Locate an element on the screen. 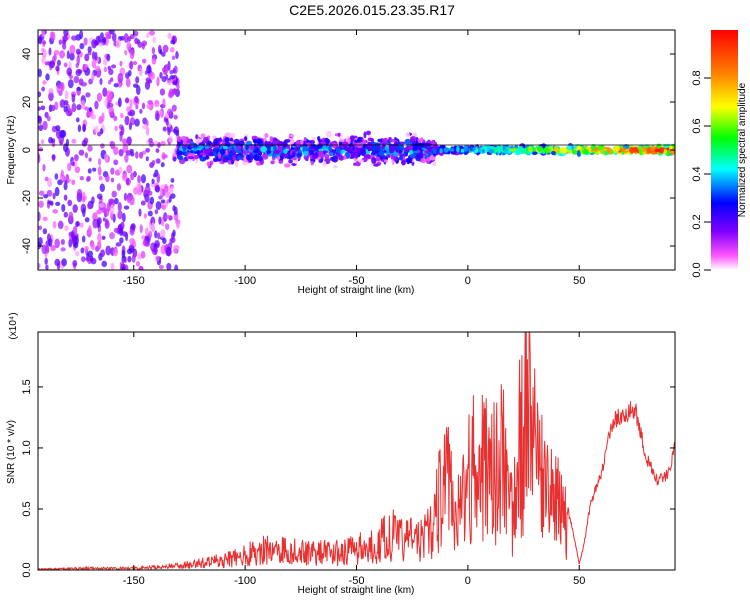 The width and height of the screenshot is (750, 600). x-tick-label: -50 is located at coordinates (357, 281).